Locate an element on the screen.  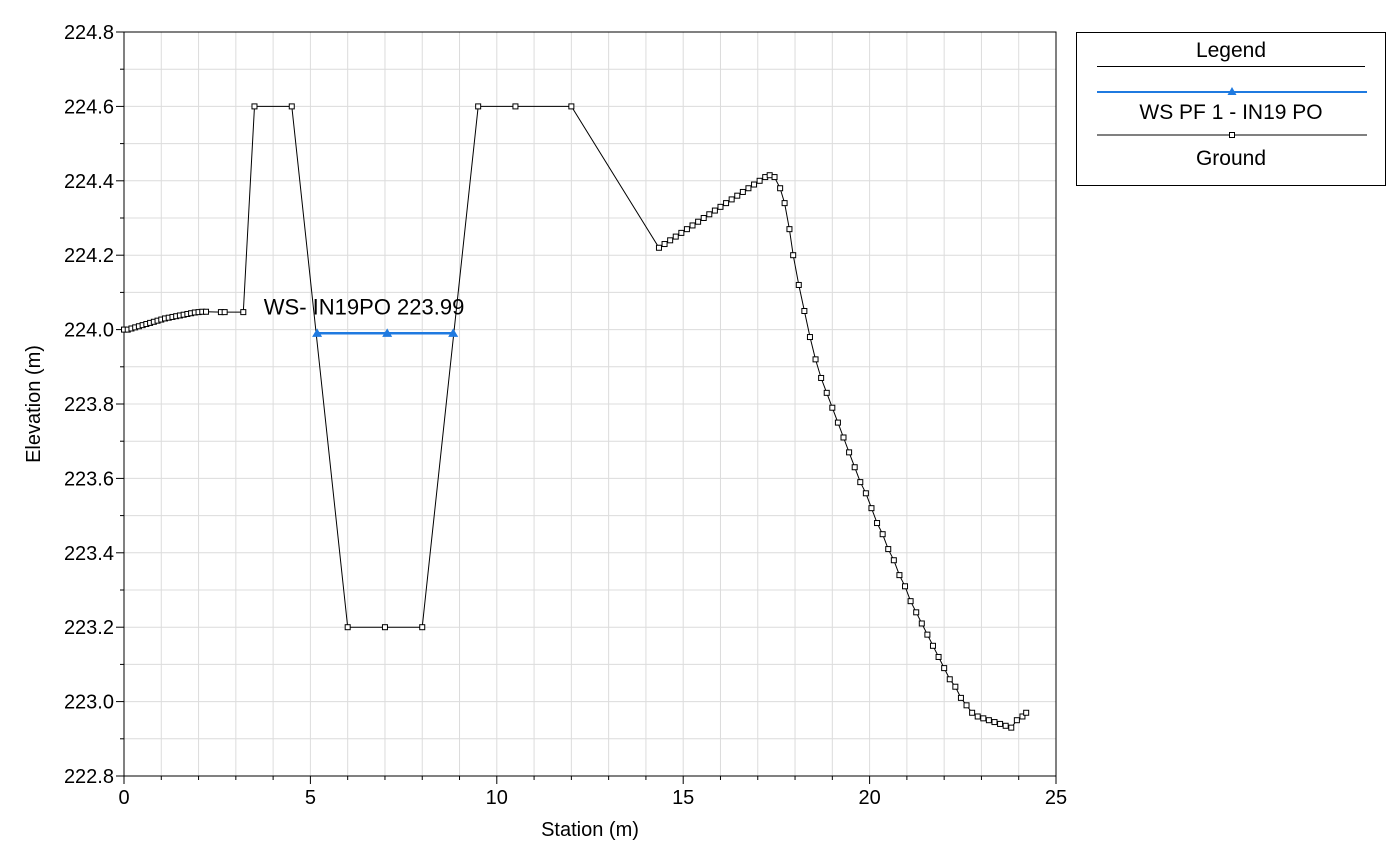
x-tick-label: 25 is located at coordinates (1056, 798).